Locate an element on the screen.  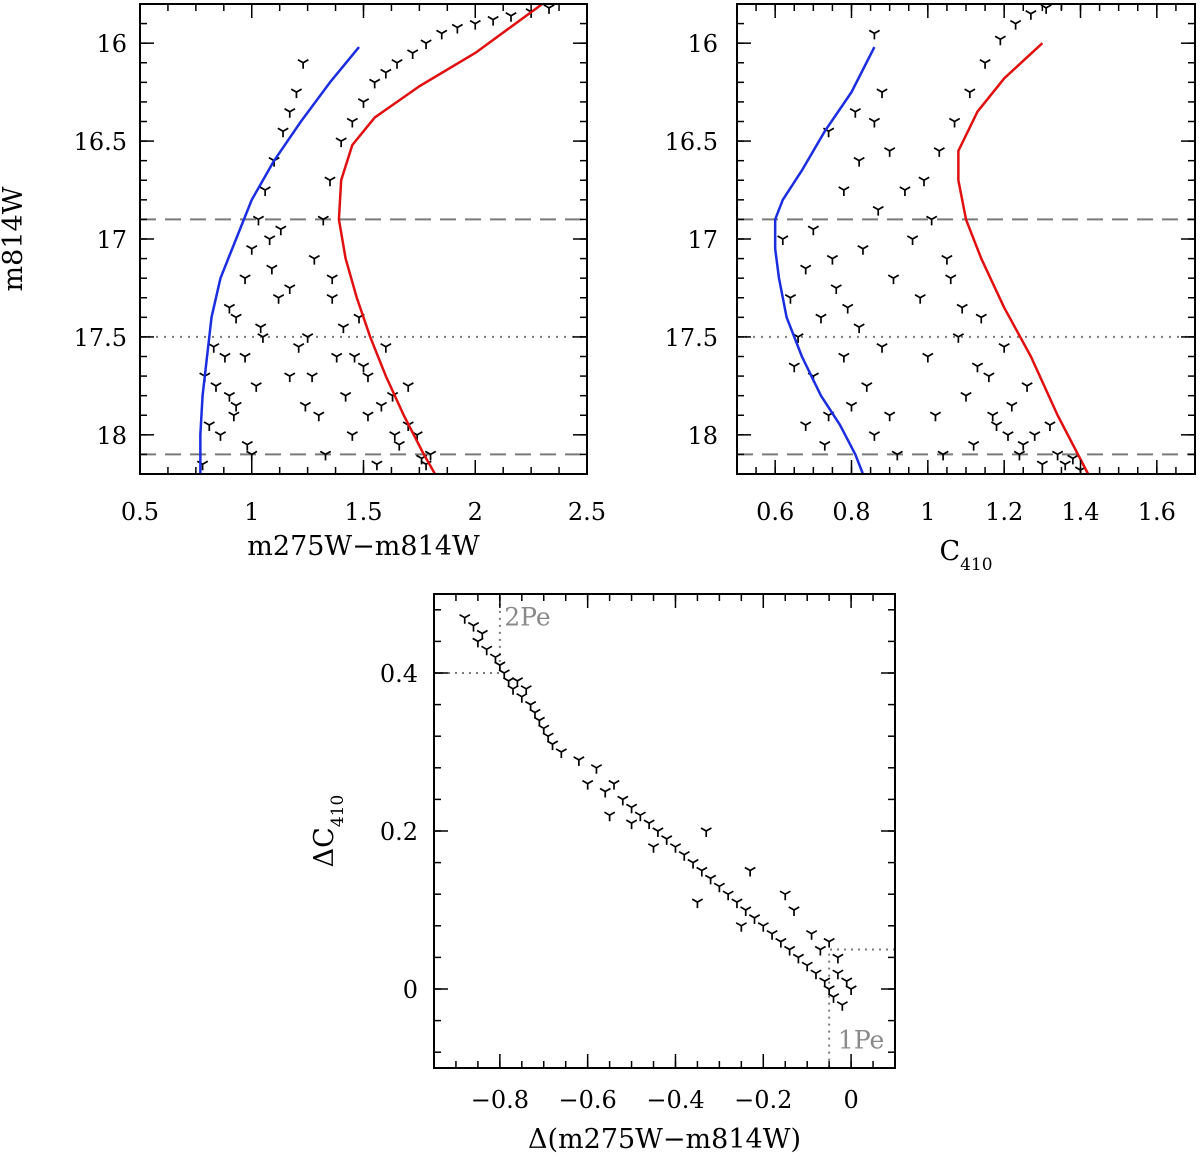
y-axis-label: ΔC410 is located at coordinates (328, 831).